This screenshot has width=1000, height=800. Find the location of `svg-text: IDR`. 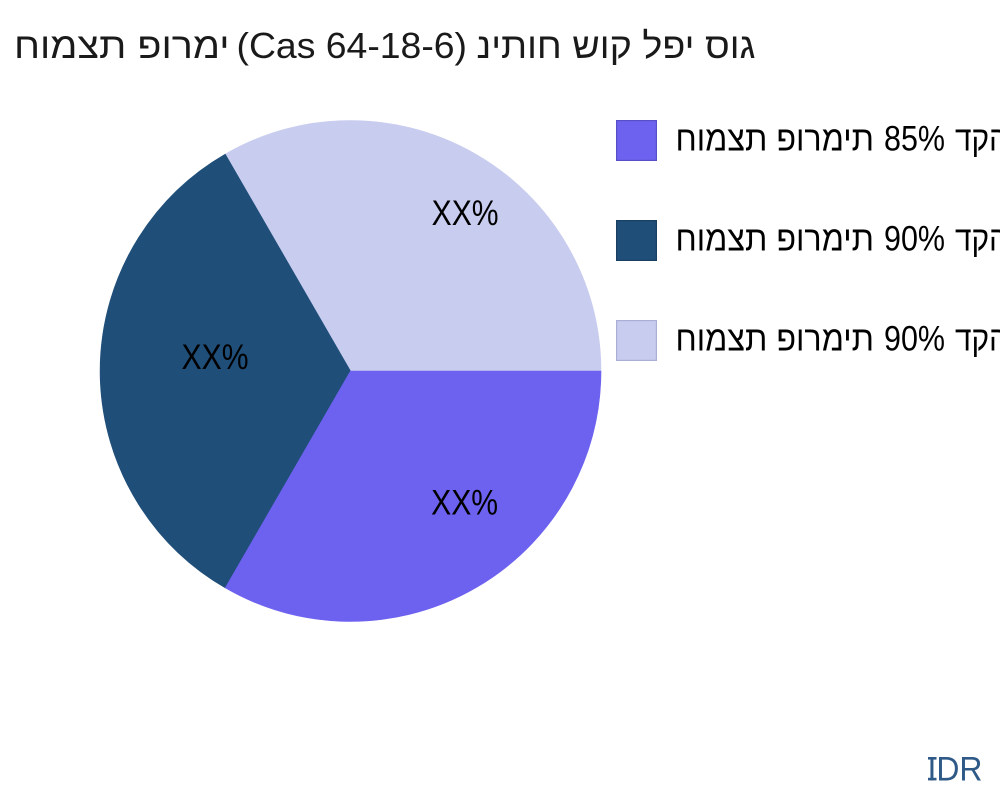

svg-text: IDR is located at coordinates (955, 769).